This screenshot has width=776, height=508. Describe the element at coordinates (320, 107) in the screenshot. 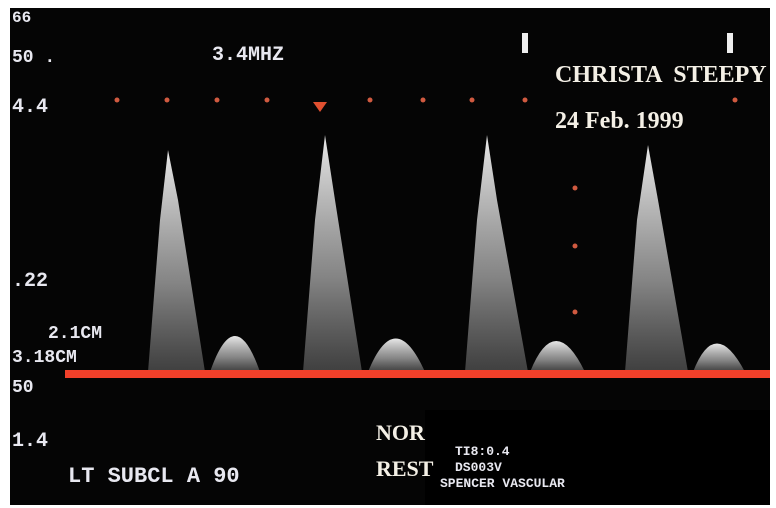

I see `cursor` at that location.